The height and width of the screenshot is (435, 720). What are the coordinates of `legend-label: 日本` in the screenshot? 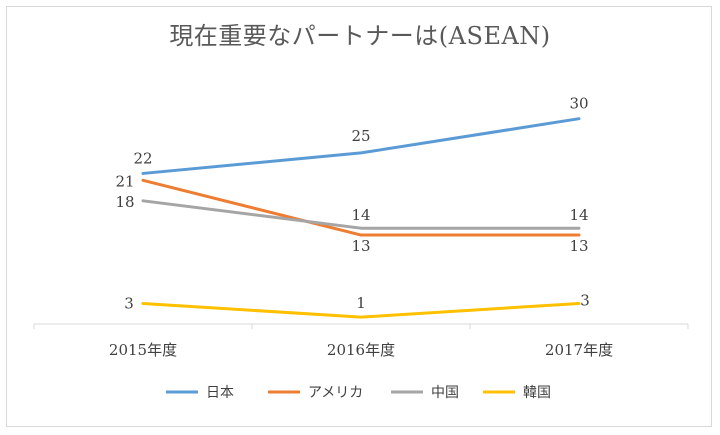 It's located at (220, 393).